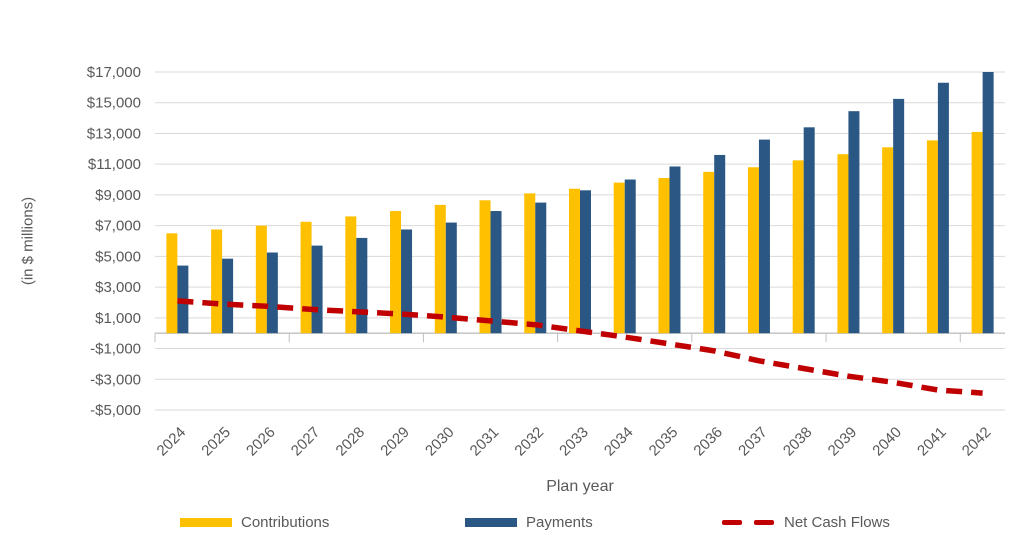  Describe the element at coordinates (664, 442) in the screenshot. I see `x-axis-tick-label-2035: 2035` at that location.